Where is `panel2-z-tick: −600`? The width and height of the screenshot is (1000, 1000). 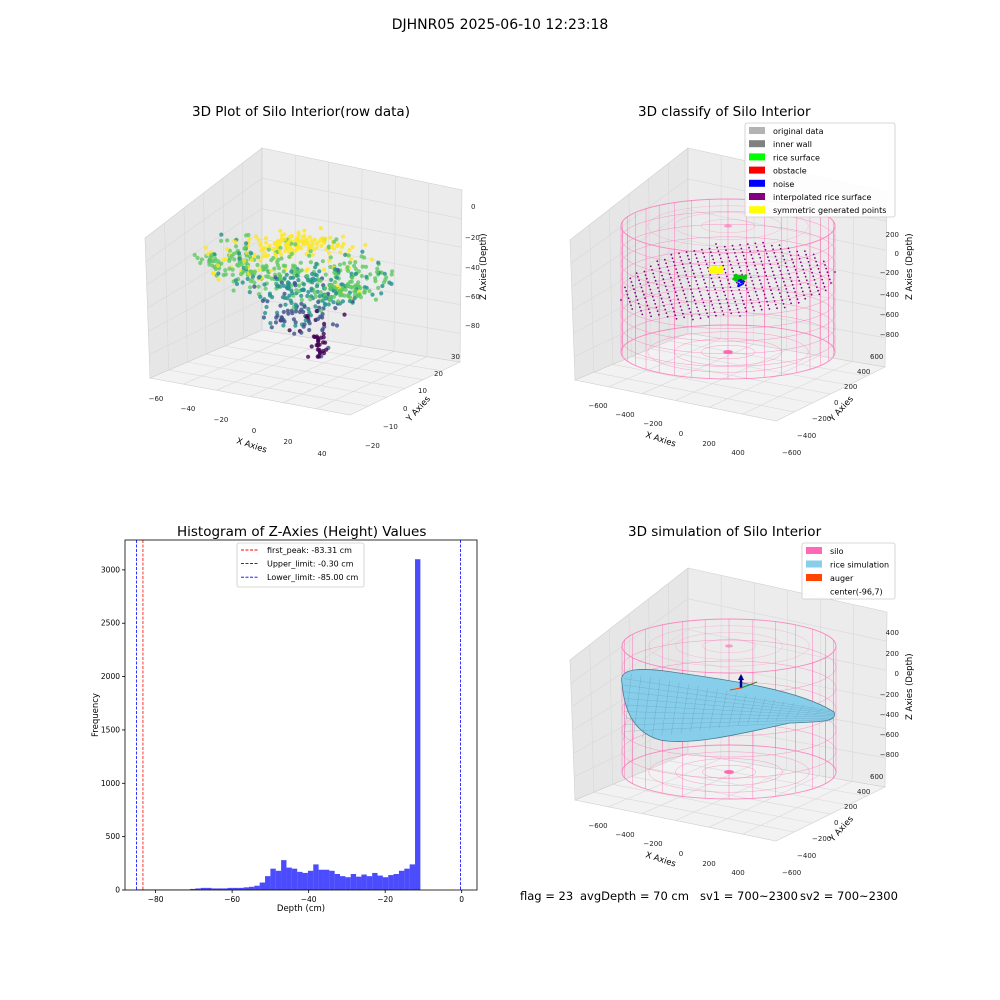 panel2-z-tick: −600 is located at coordinates (889, 315).